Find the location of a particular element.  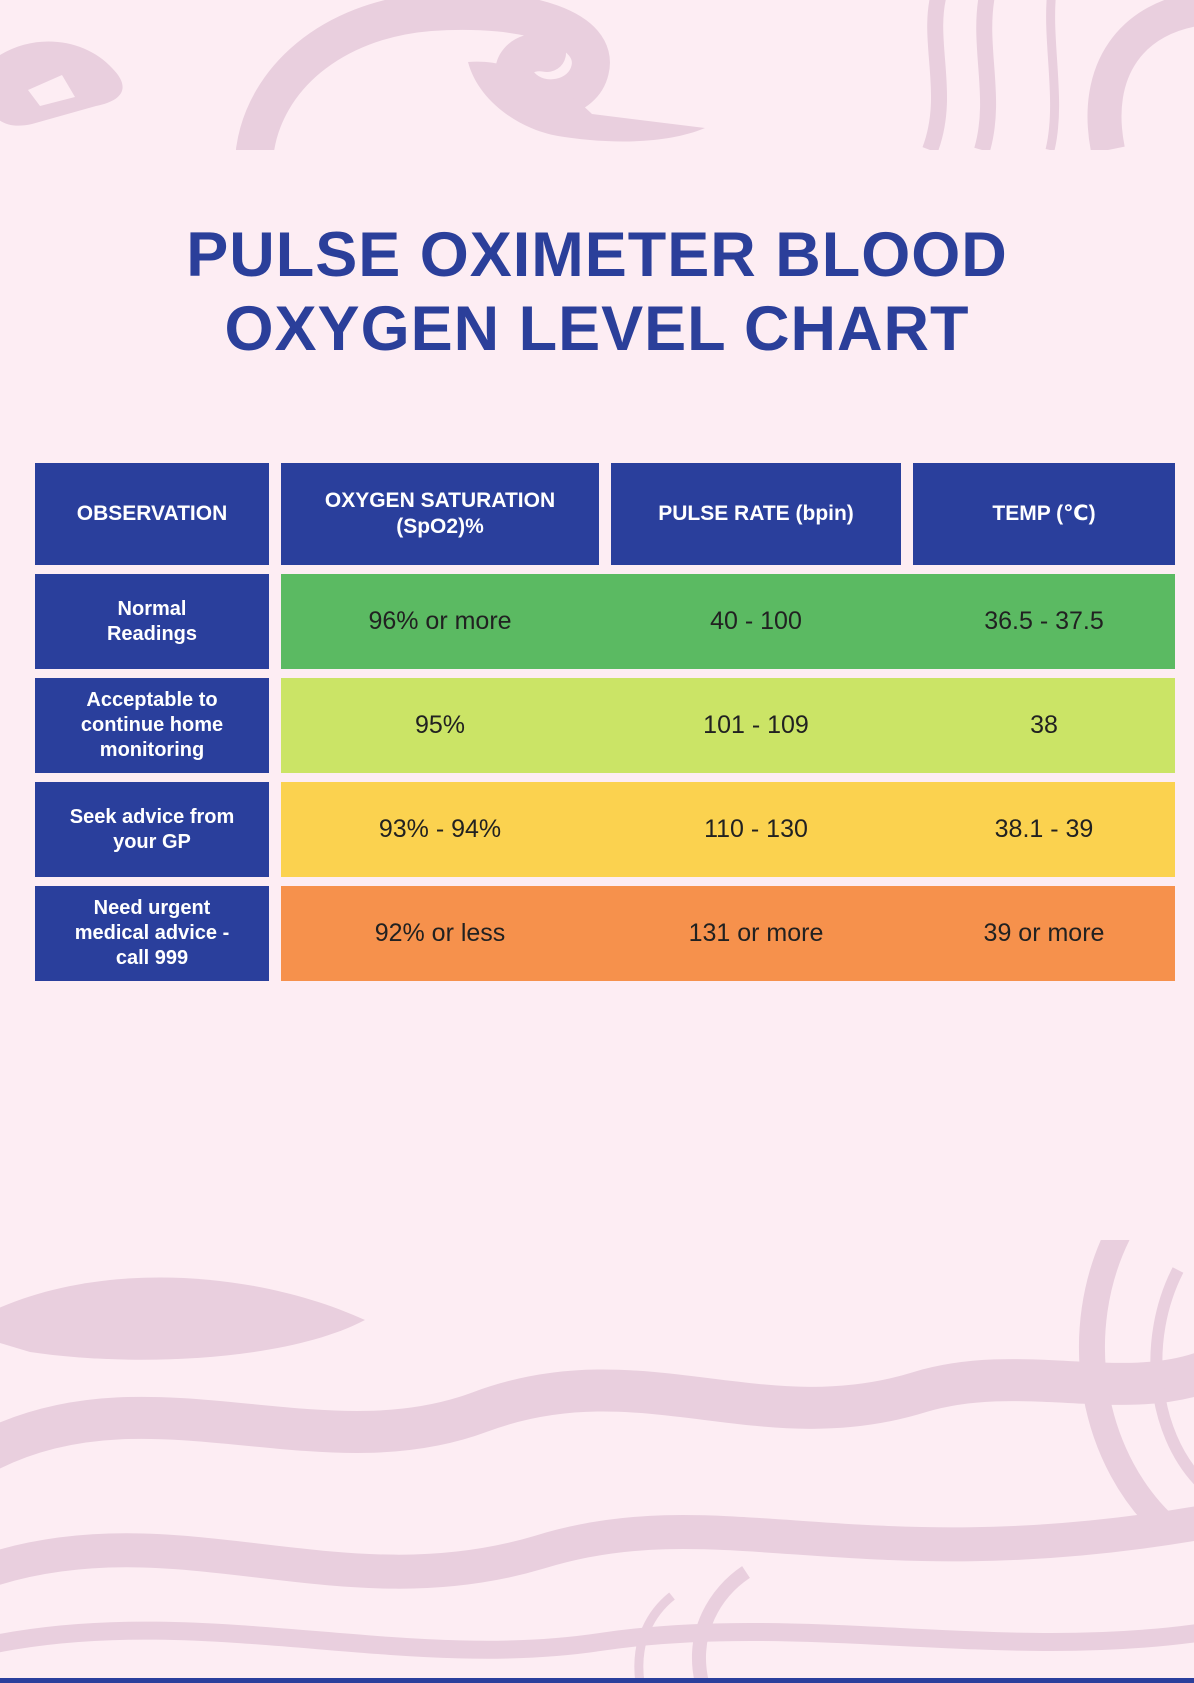

cell-spo2: 93% - 94% is located at coordinates (440, 829).